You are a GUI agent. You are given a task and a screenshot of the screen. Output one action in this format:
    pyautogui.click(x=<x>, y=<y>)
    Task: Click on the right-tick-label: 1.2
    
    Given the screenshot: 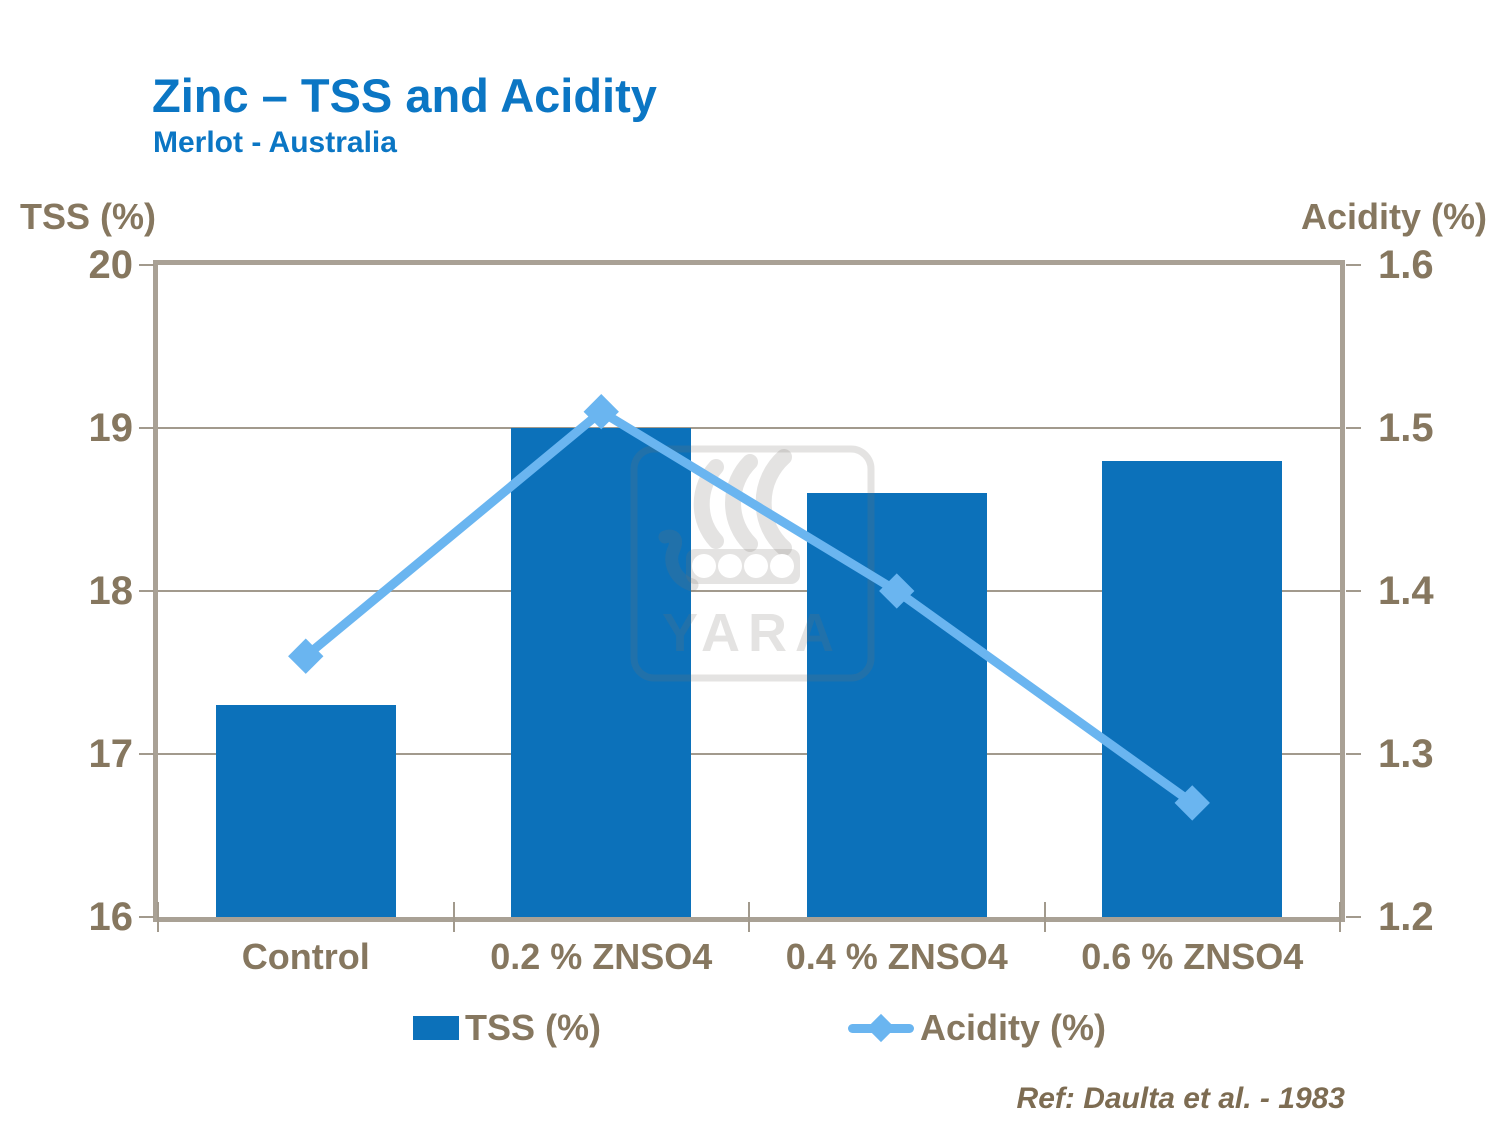 What is the action you would take?
    pyautogui.click(x=1406, y=917)
    